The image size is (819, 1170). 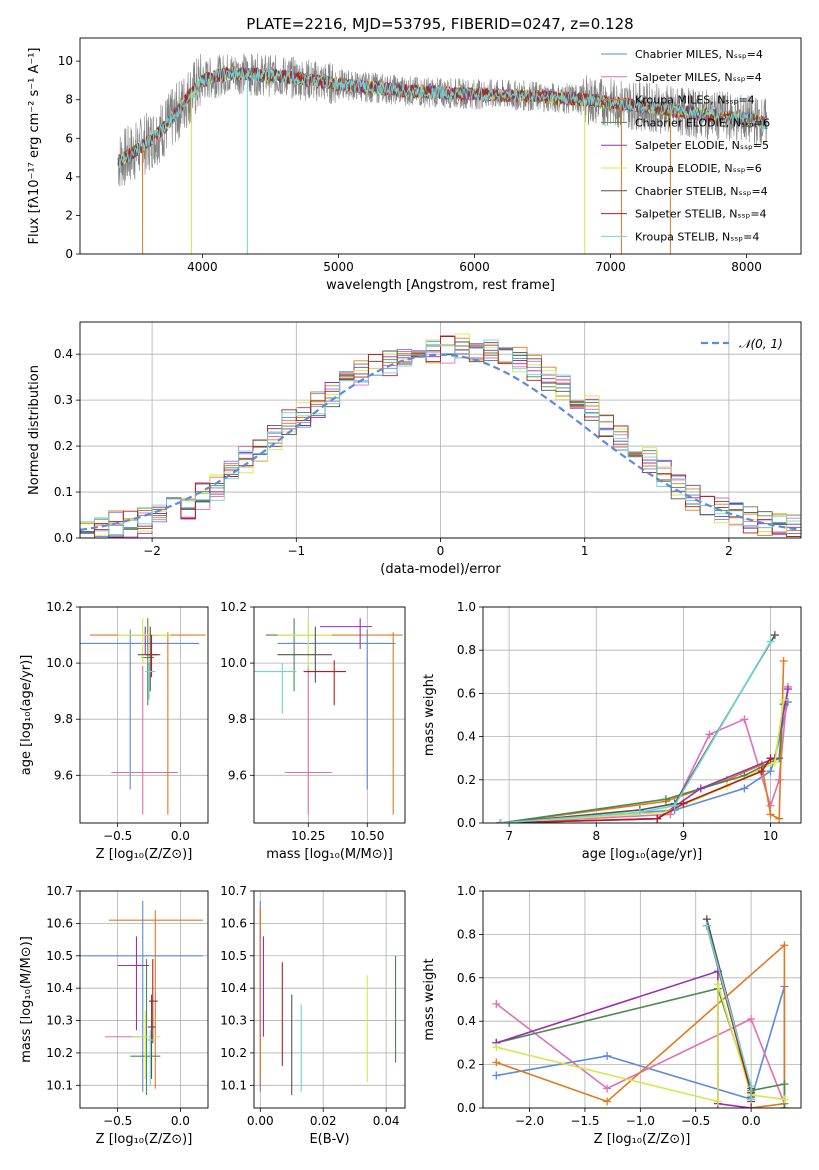 I want to click on legend-entry: Chabrier STELIB, Nₛₛₚ=4, so click(x=701, y=191).